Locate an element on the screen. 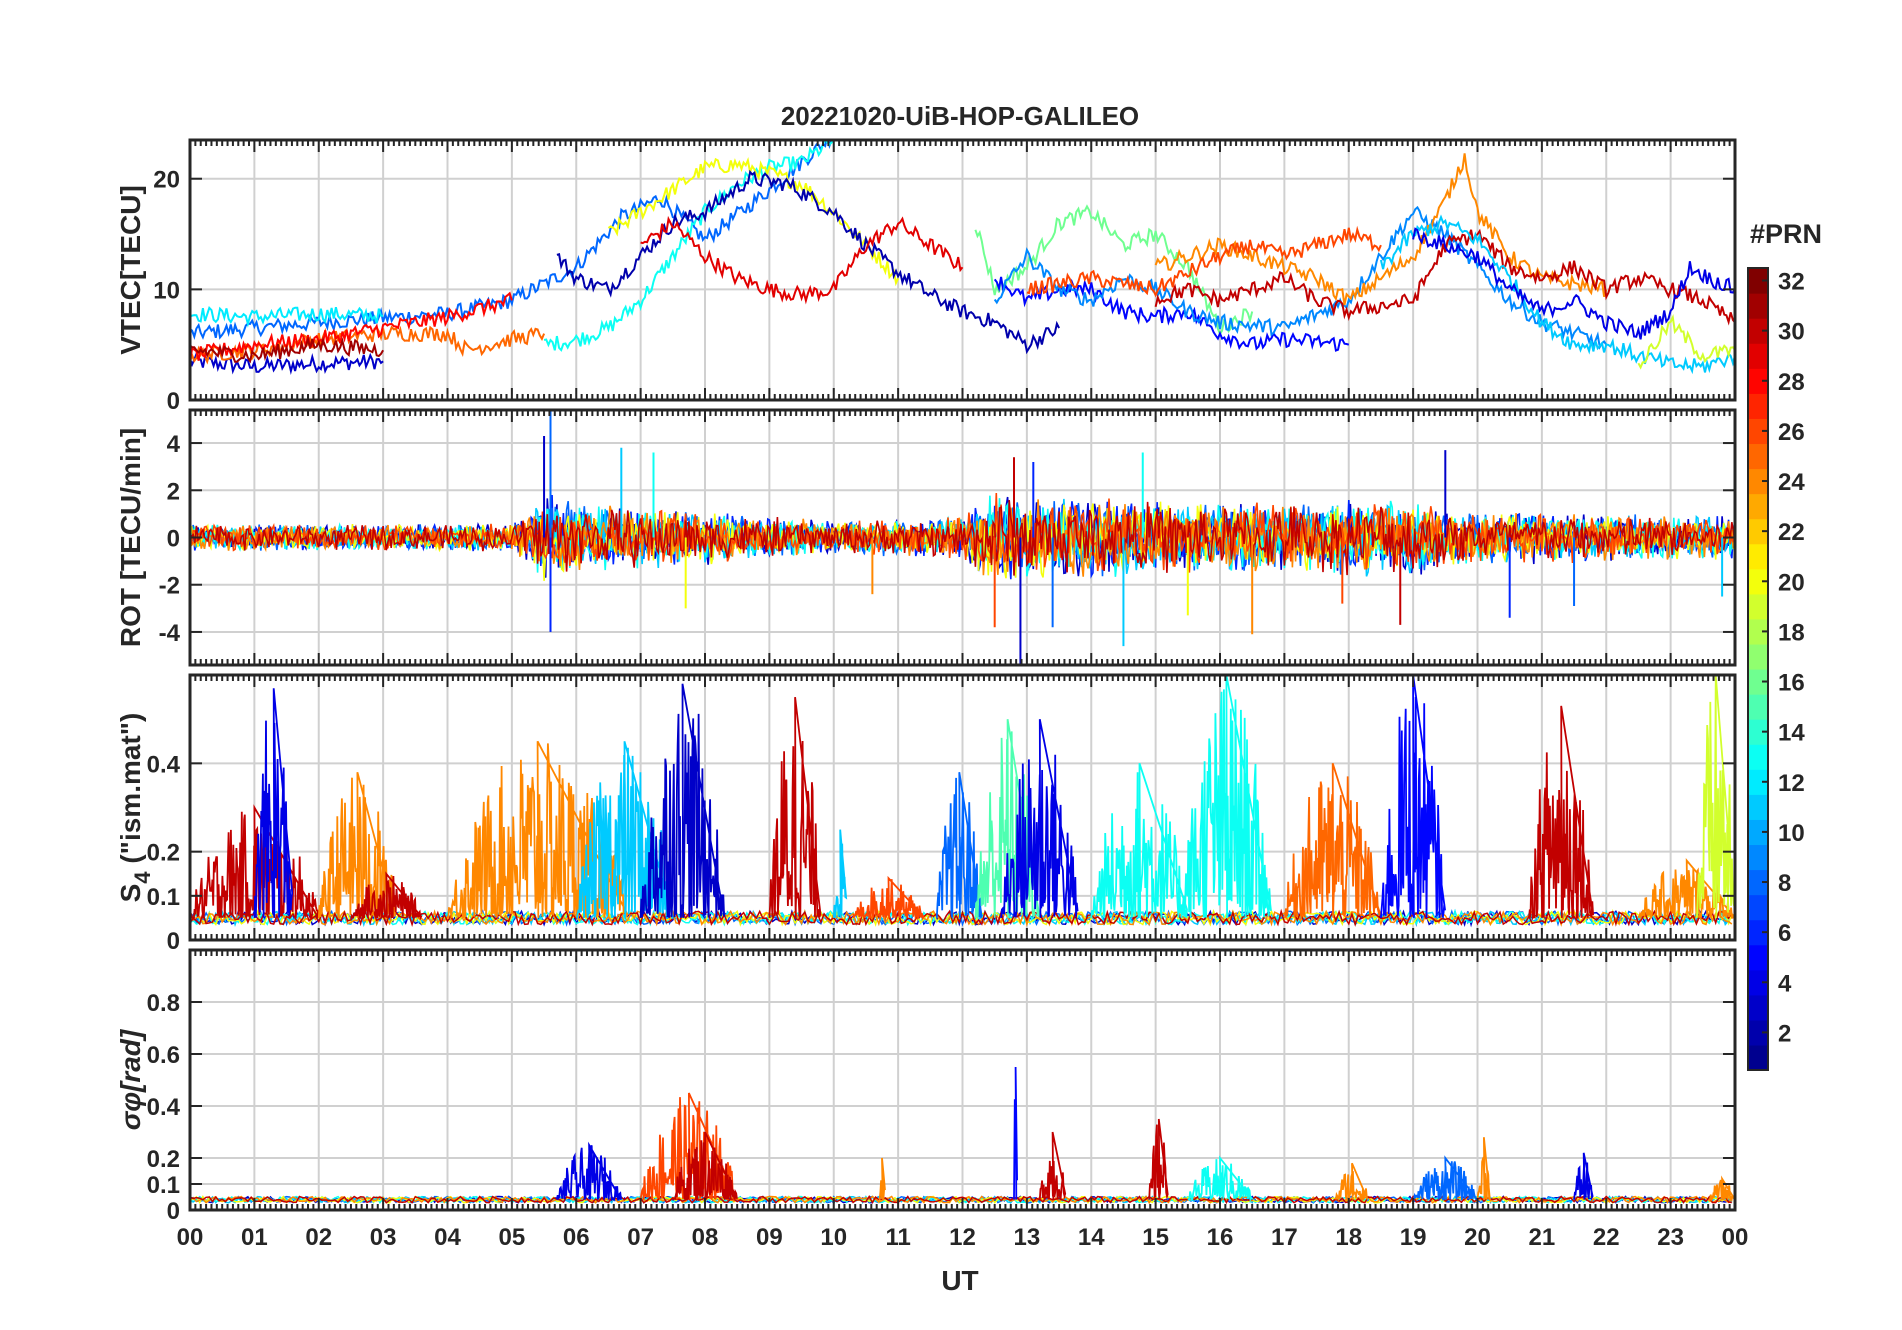 This screenshot has width=1902, height=1330. x-tick-label: 14 is located at coordinates (1091, 1237).